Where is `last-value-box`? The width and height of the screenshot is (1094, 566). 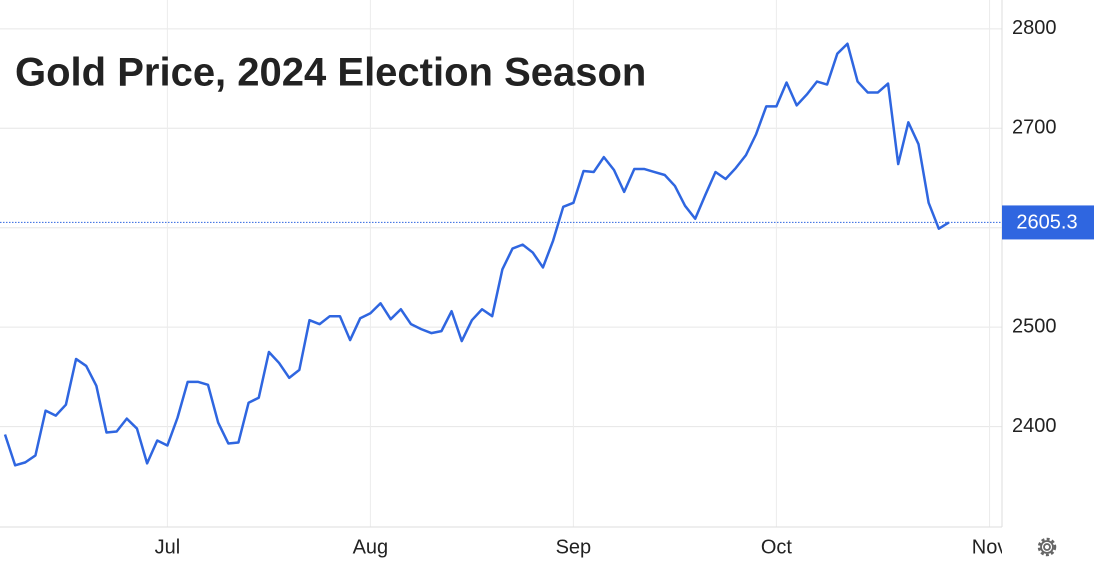
last-value-box is located at coordinates (1048, 222).